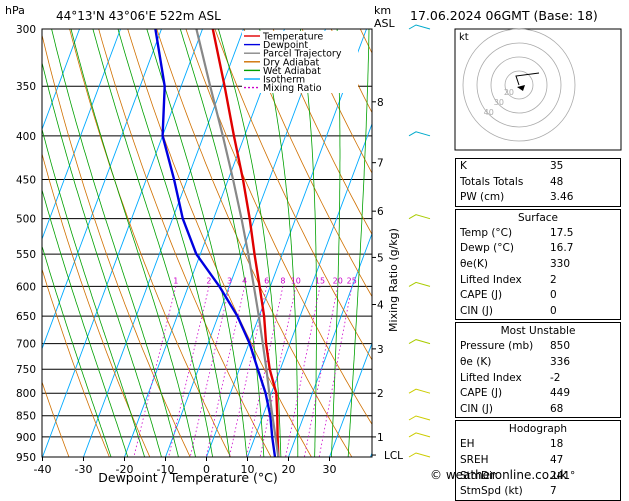  I want to click on row-label: Temp (°C), so click(486, 234).